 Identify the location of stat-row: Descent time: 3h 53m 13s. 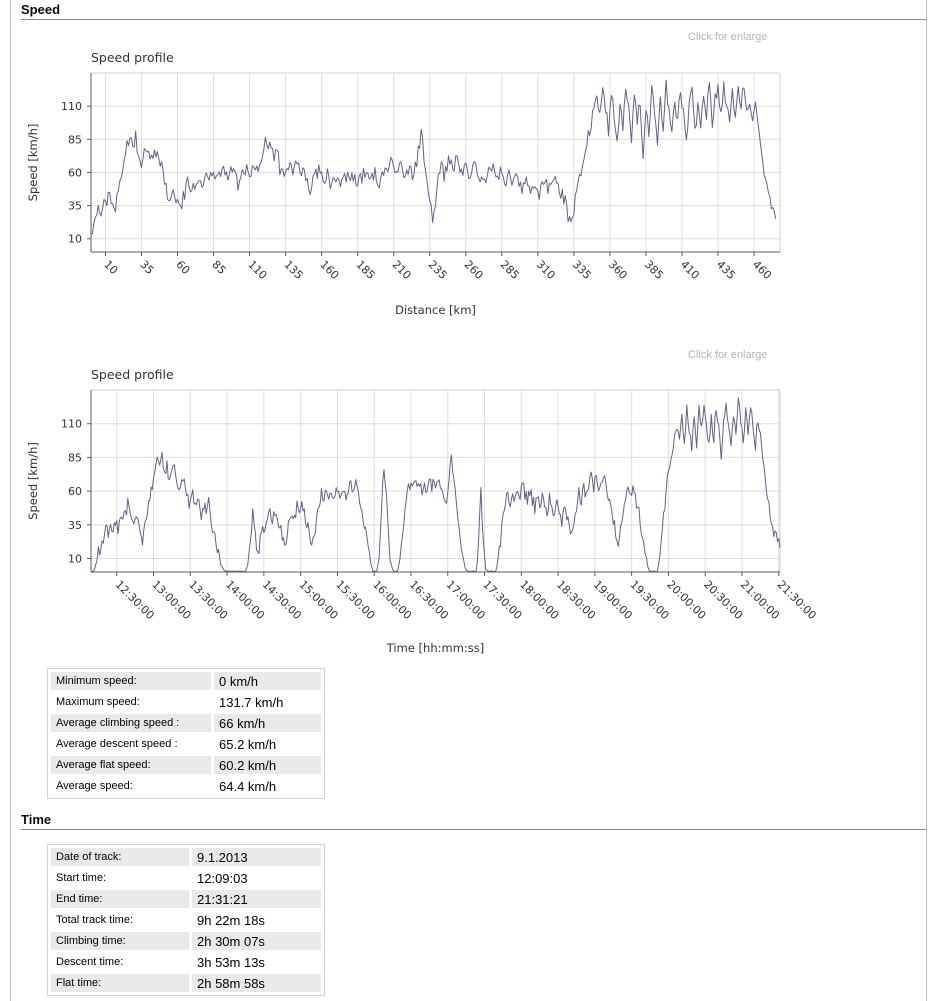
(186, 962).